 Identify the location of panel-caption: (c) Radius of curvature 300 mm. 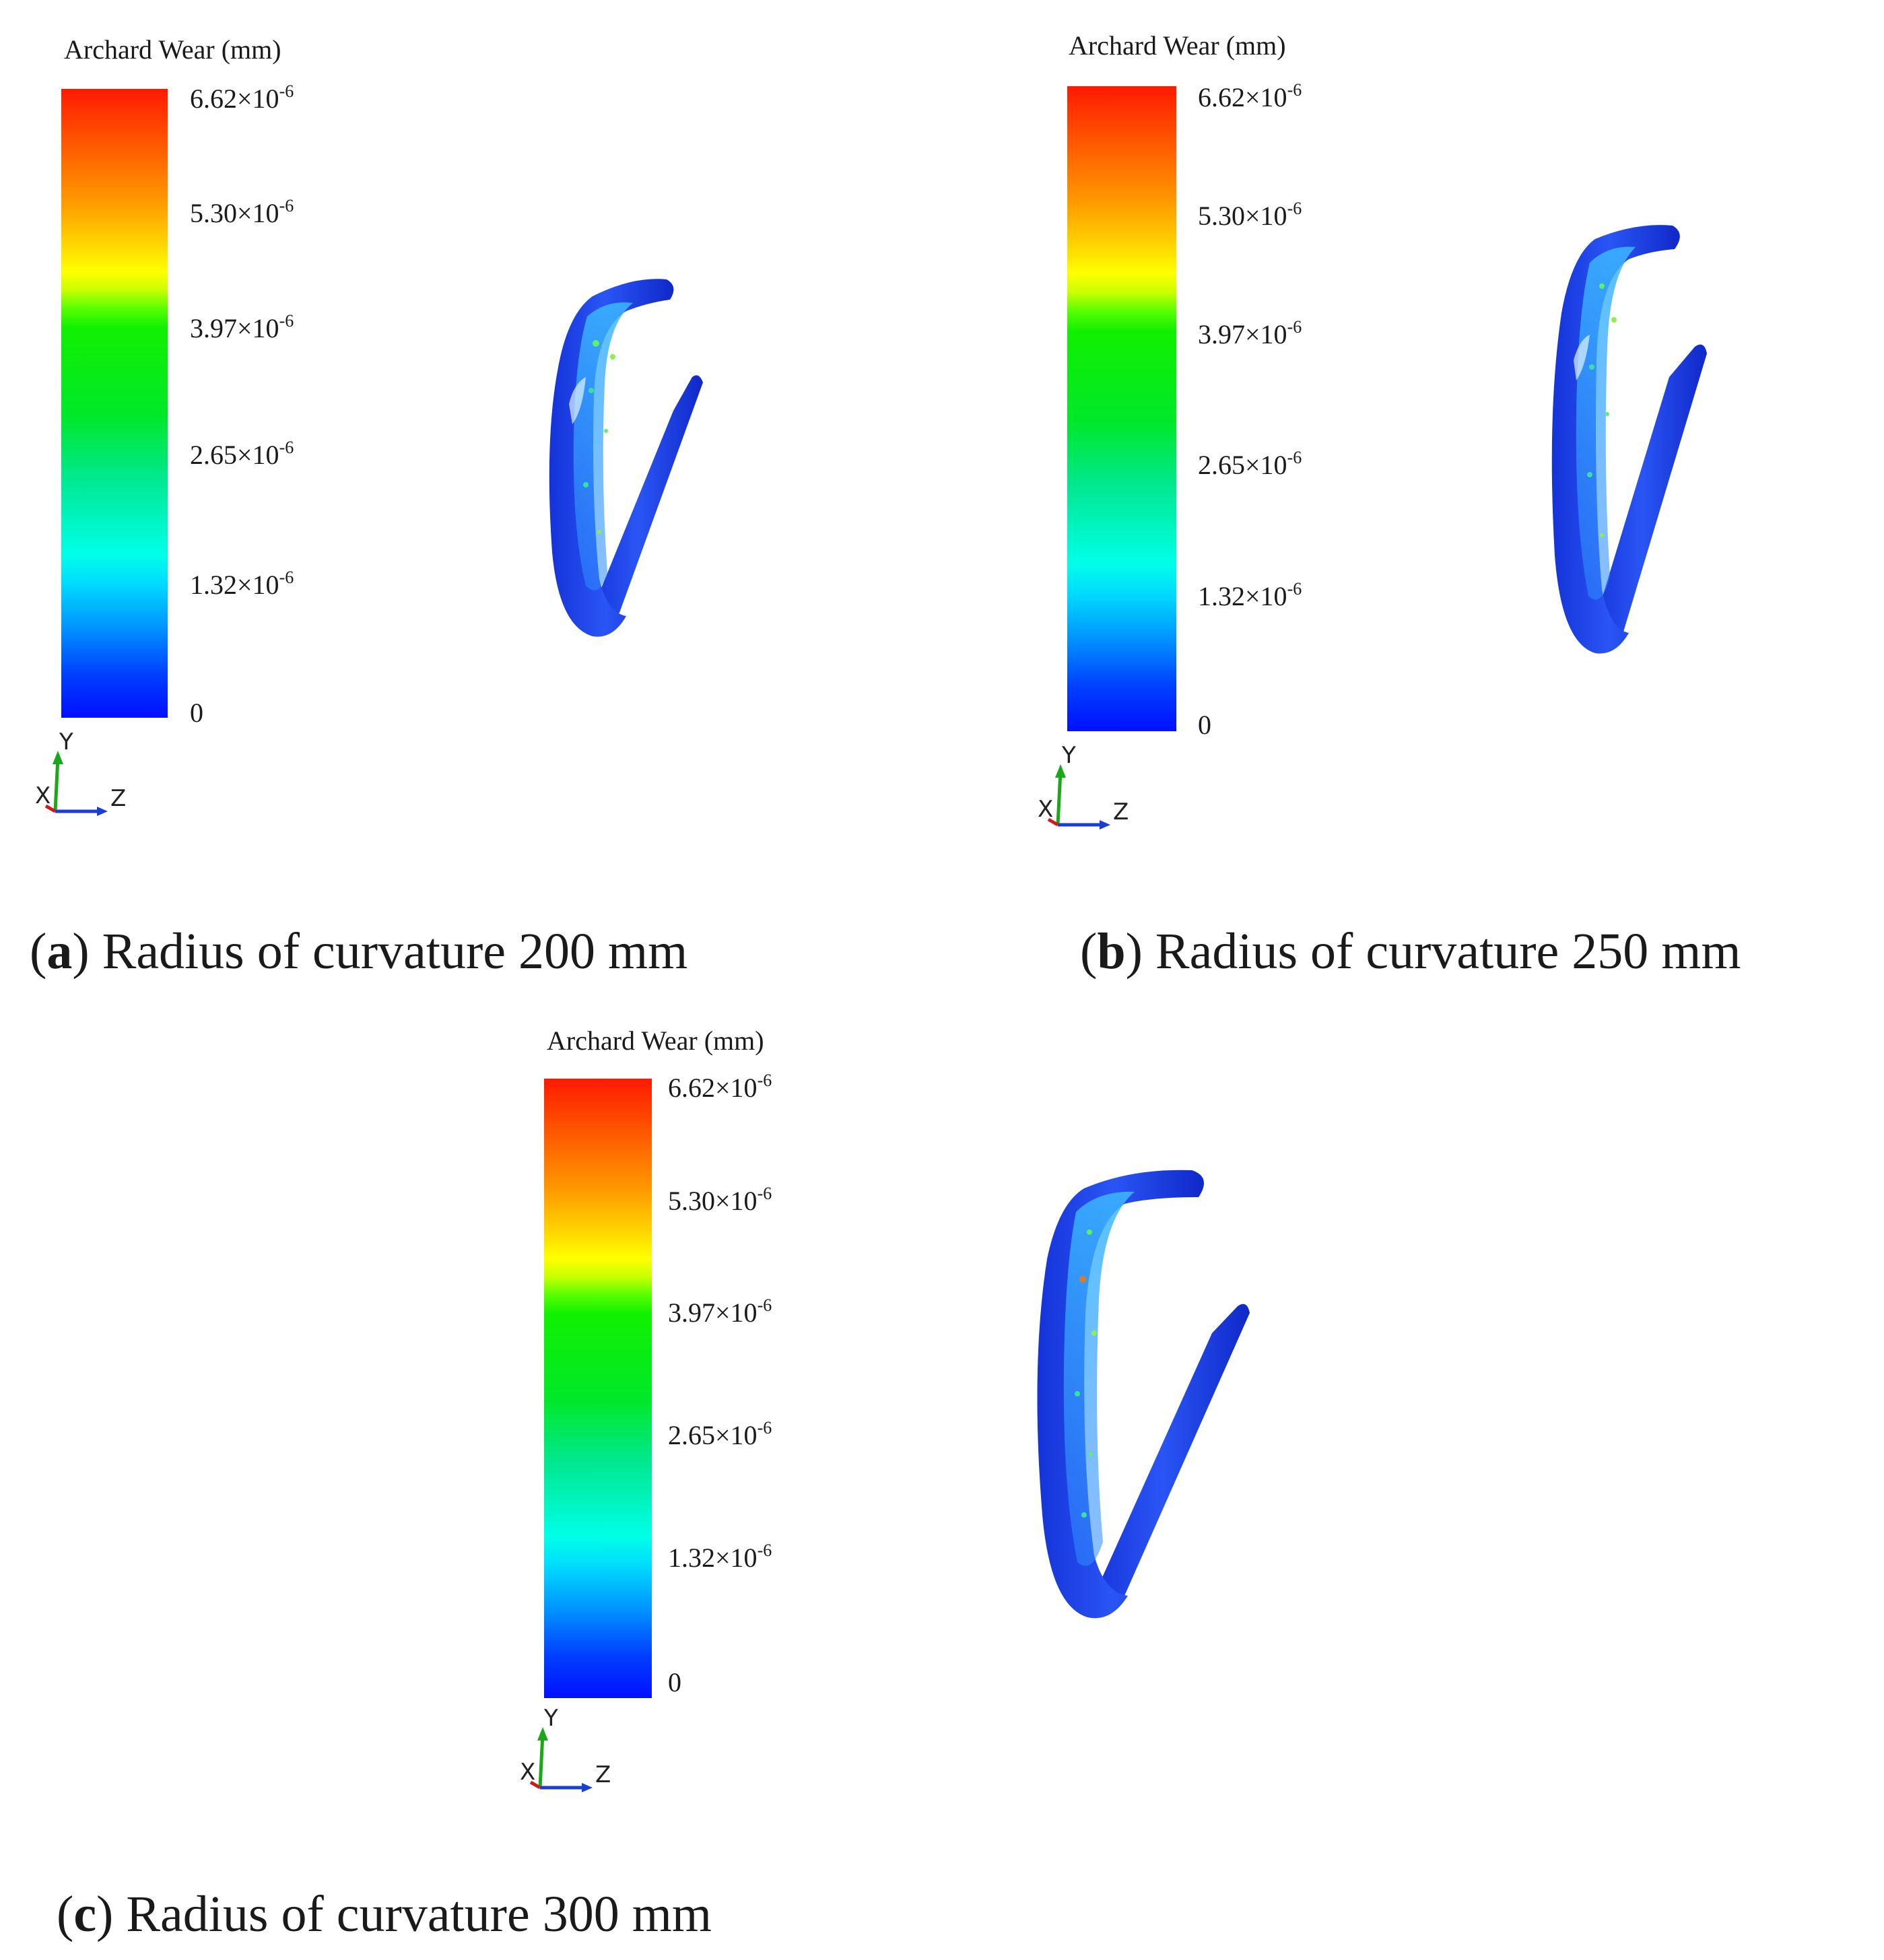
(384, 1914).